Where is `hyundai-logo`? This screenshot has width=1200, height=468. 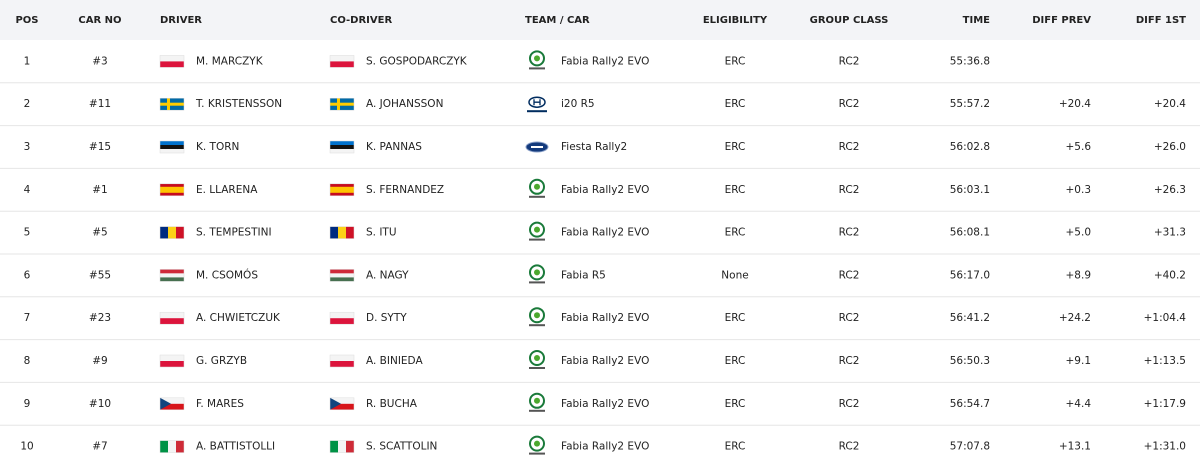 hyundai-logo is located at coordinates (537, 102).